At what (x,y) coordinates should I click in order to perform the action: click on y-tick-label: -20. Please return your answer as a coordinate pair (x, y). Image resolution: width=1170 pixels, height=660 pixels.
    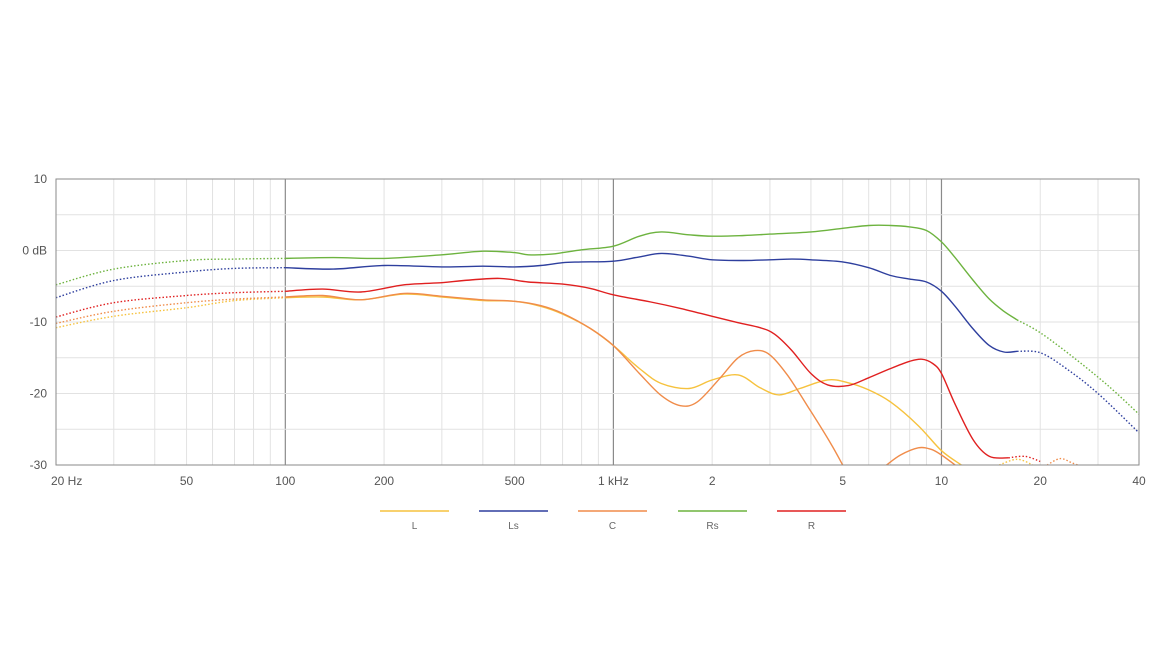
    Looking at the image, I should click on (39, 394).